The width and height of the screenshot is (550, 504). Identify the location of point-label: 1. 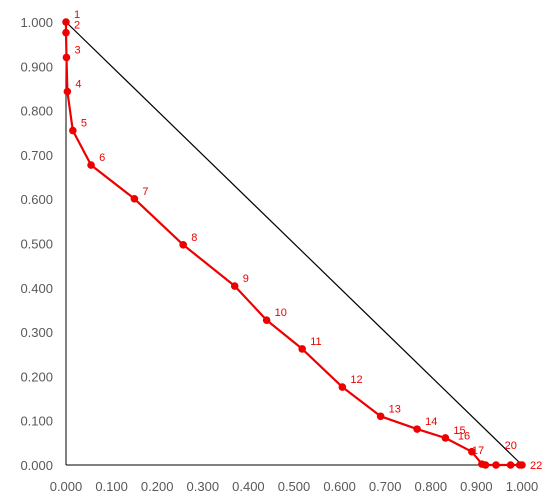
(77, 15).